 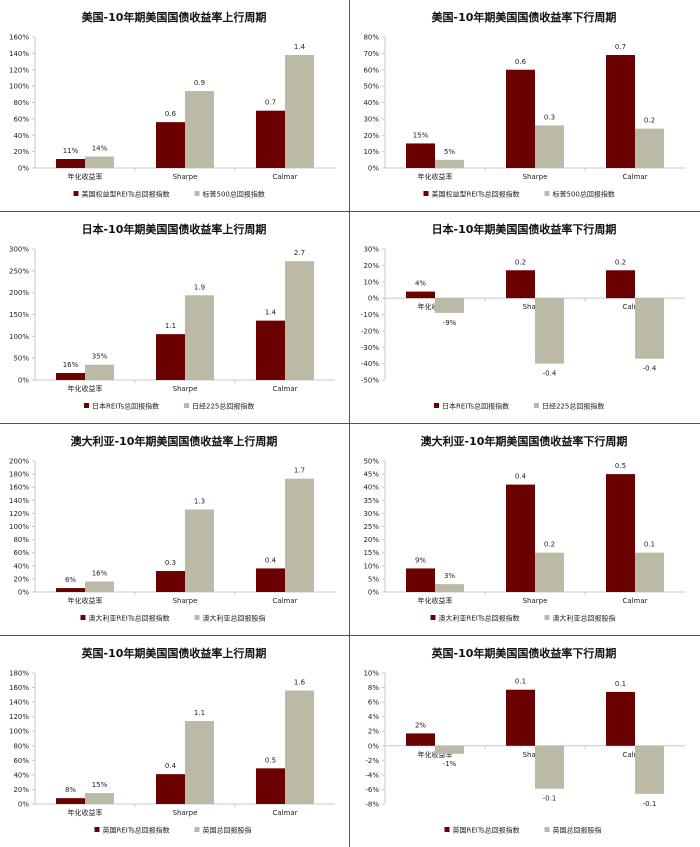 I want to click on y-tick-label: 250%, so click(x=19, y=271).